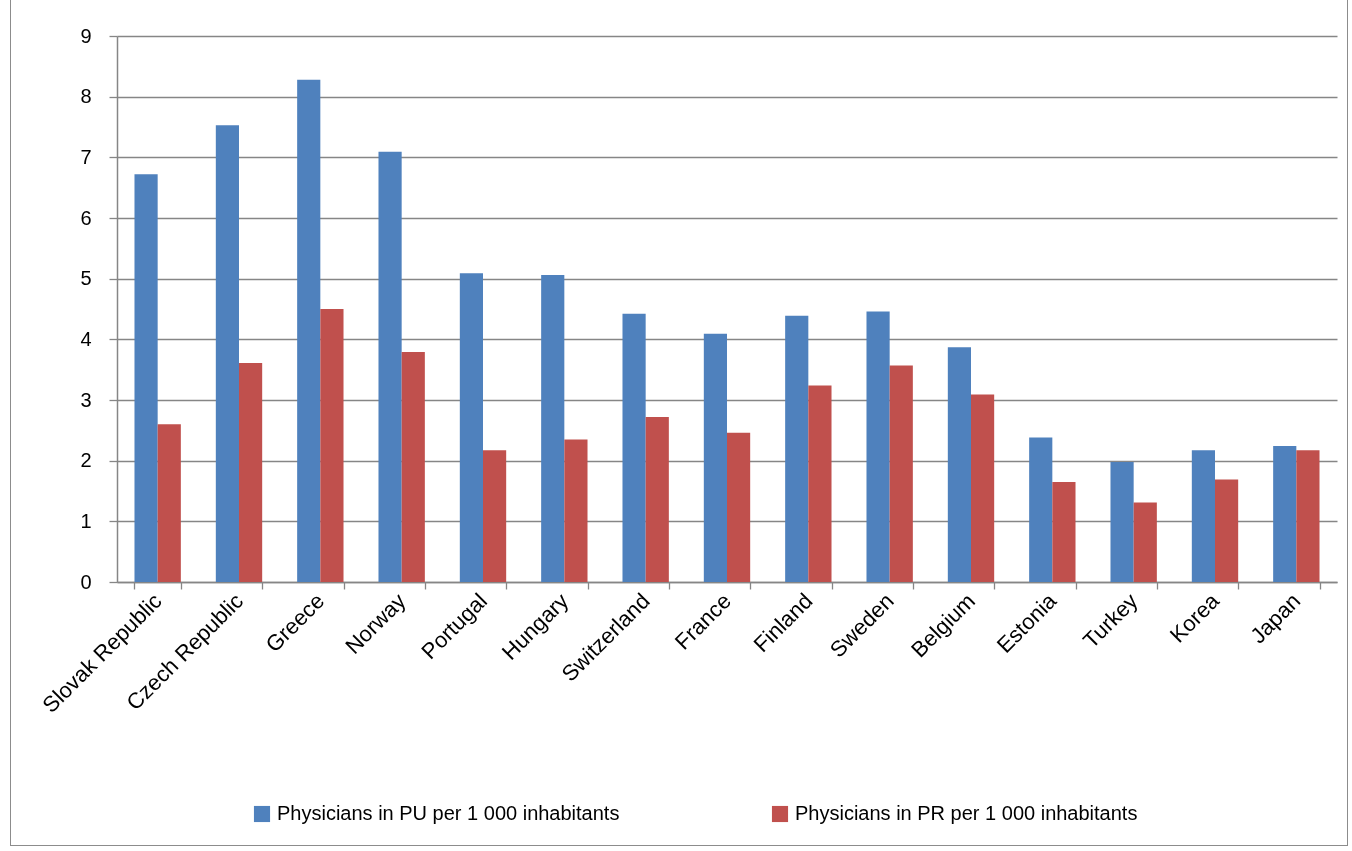  Describe the element at coordinates (86, 520) in the screenshot. I see `y-tick-label: 1` at that location.